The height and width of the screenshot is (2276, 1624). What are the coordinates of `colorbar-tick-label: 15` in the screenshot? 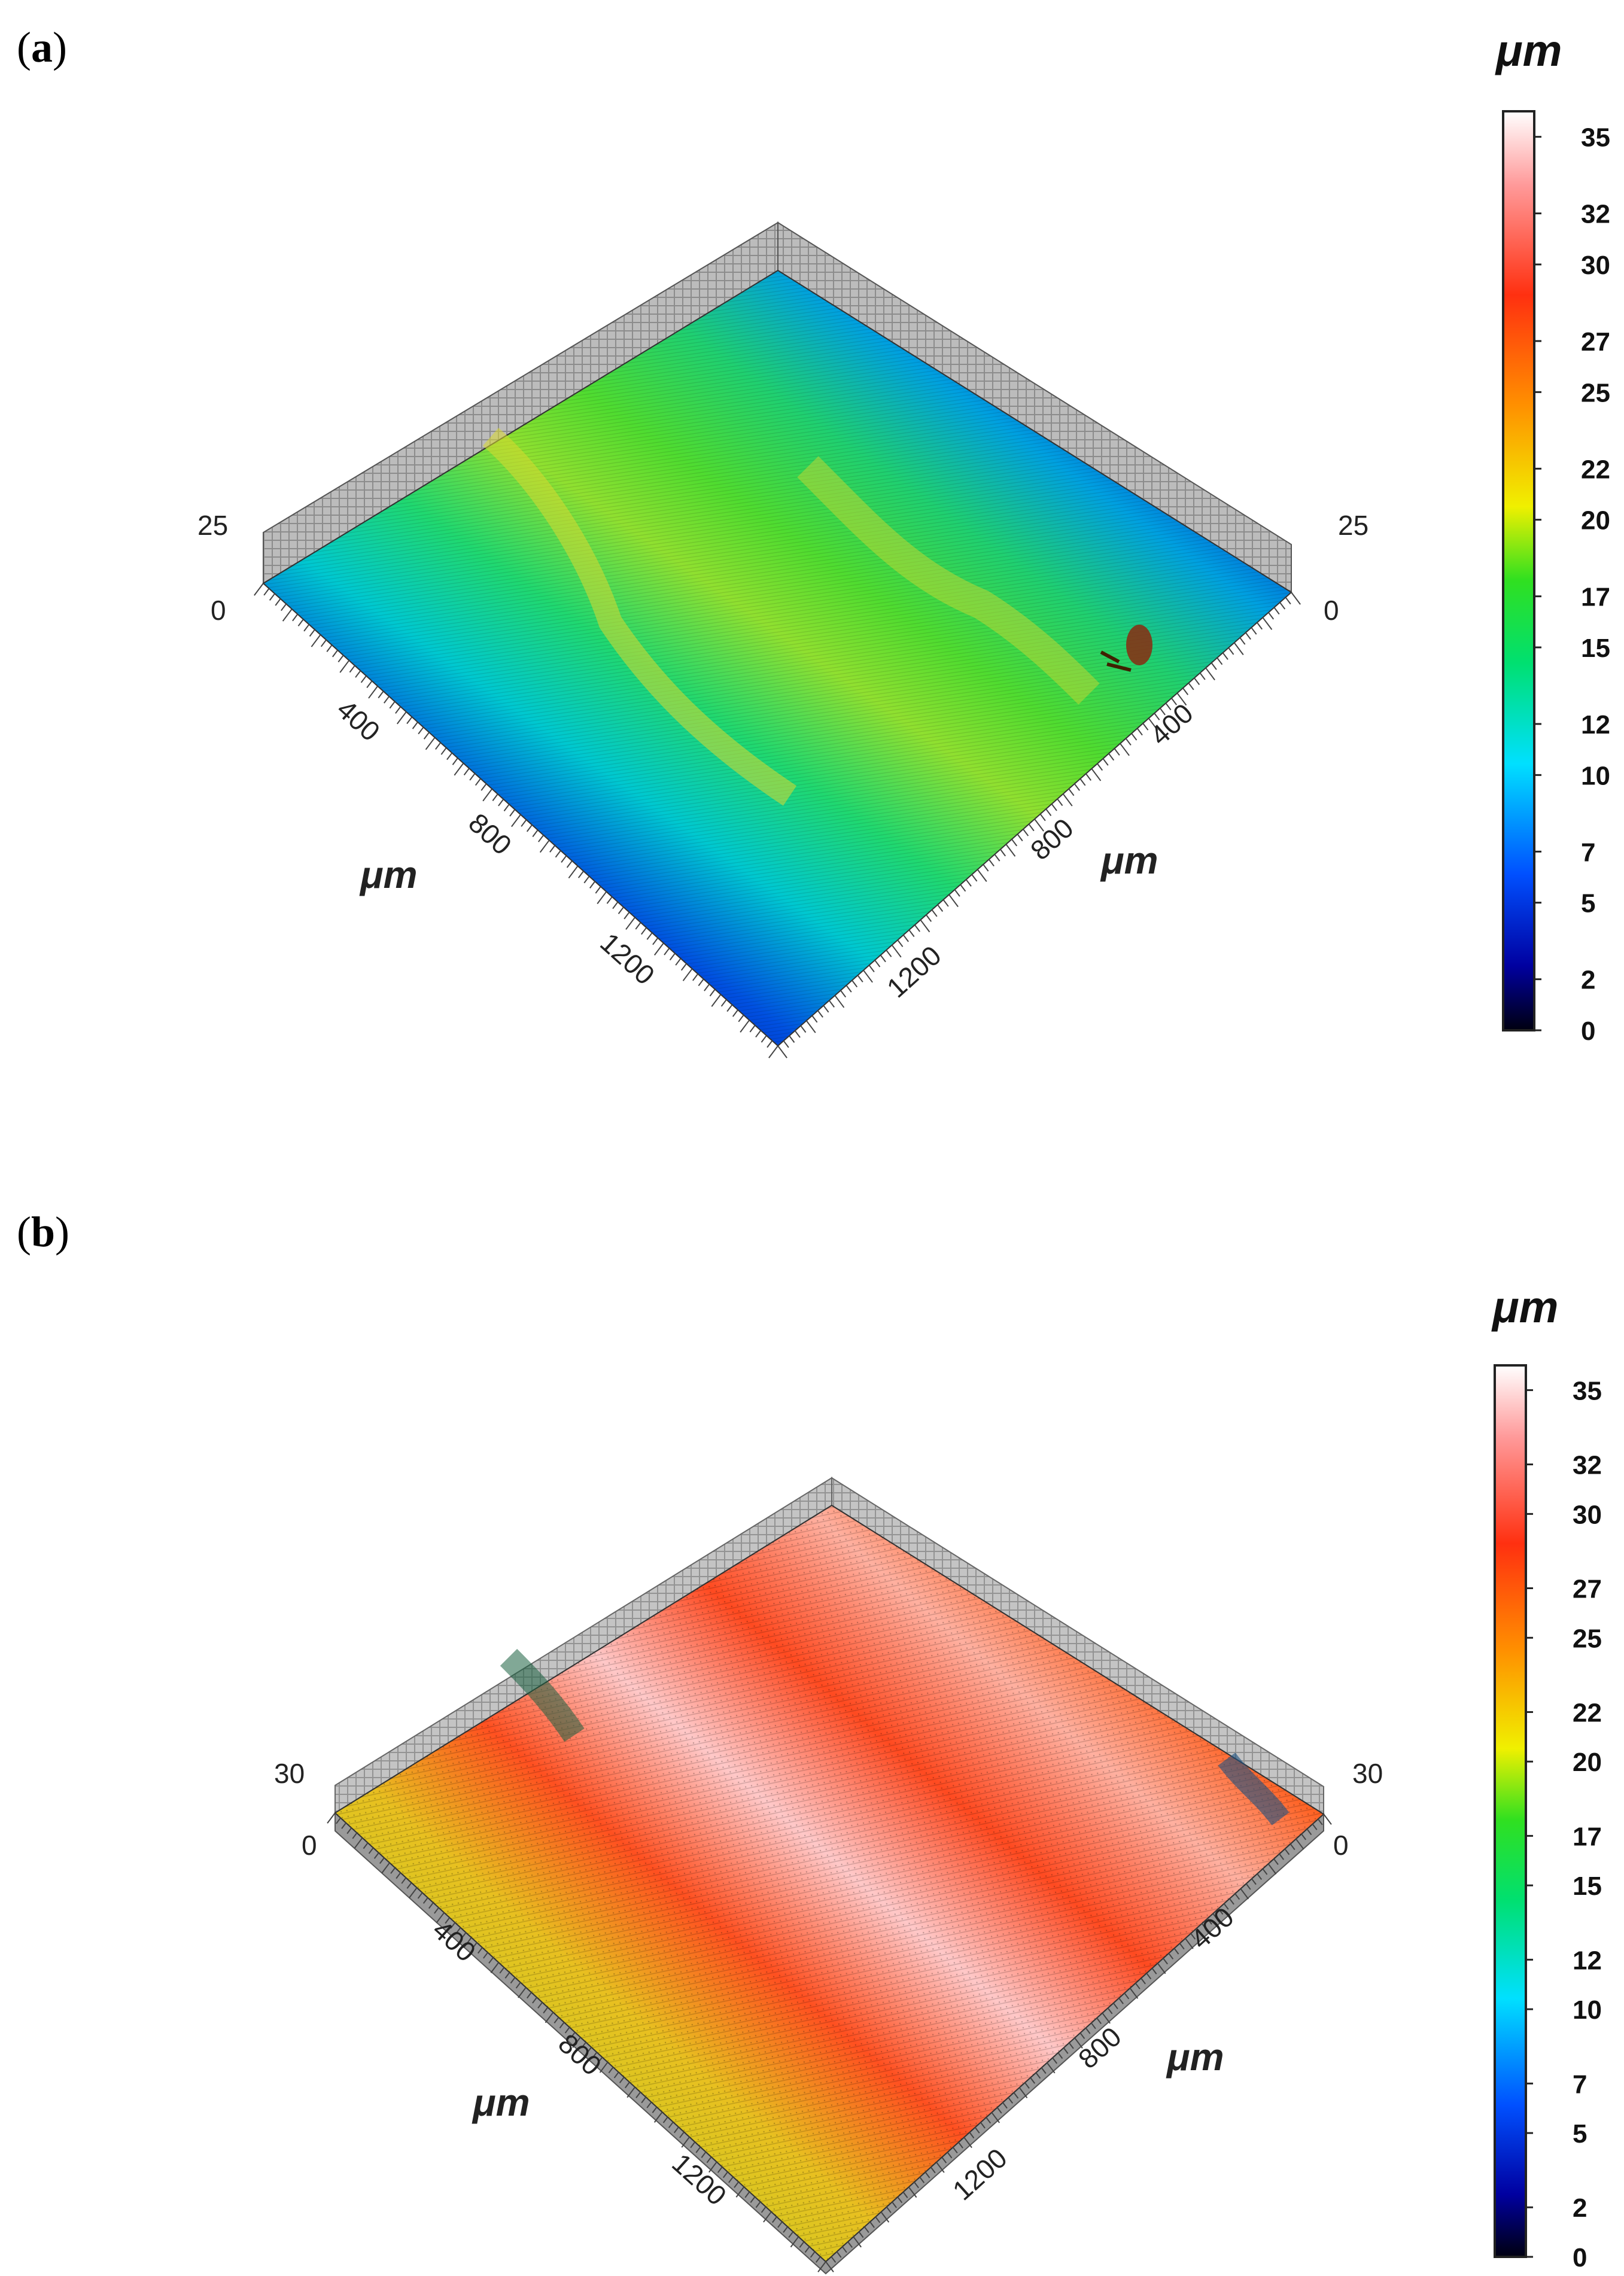 It's located at (1587, 1887).